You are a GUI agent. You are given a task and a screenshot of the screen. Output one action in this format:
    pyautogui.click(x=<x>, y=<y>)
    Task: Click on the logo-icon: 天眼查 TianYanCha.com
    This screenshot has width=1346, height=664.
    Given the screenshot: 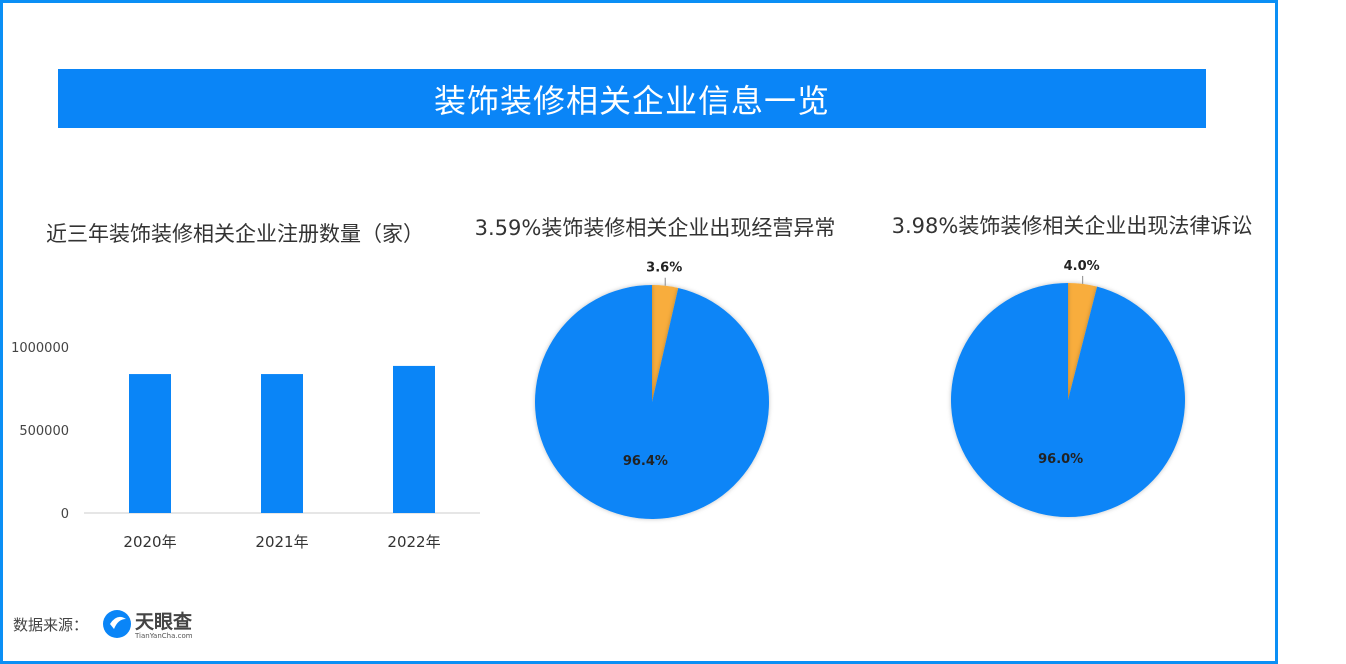 What is the action you would take?
    pyautogui.click(x=148, y=625)
    